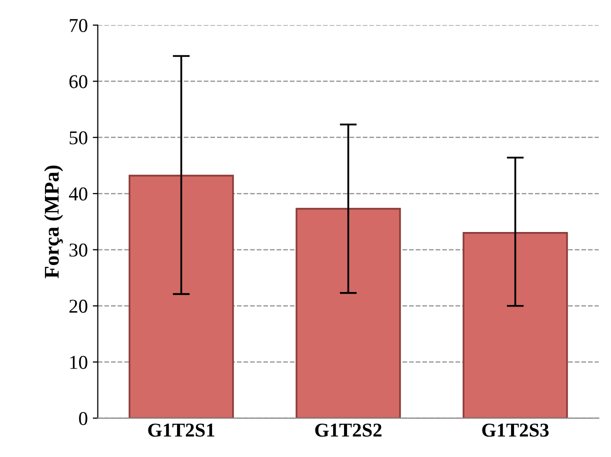 The image size is (611, 457). Describe the element at coordinates (348, 430) in the screenshot. I see `x-tick-label: G1T2S2` at that location.